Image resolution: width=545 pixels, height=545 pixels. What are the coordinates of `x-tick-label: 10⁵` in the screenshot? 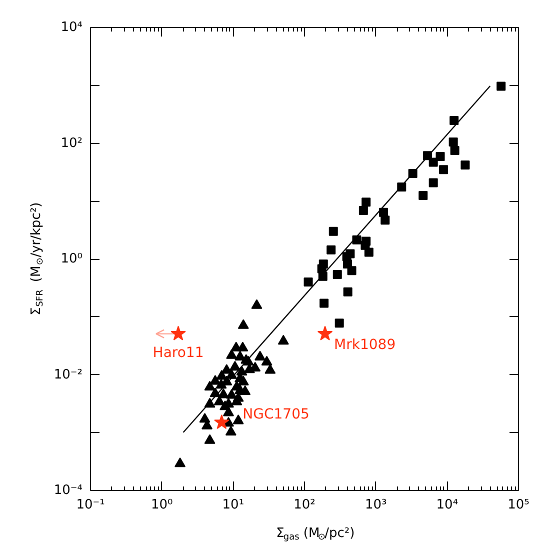 It's located at (519, 505).